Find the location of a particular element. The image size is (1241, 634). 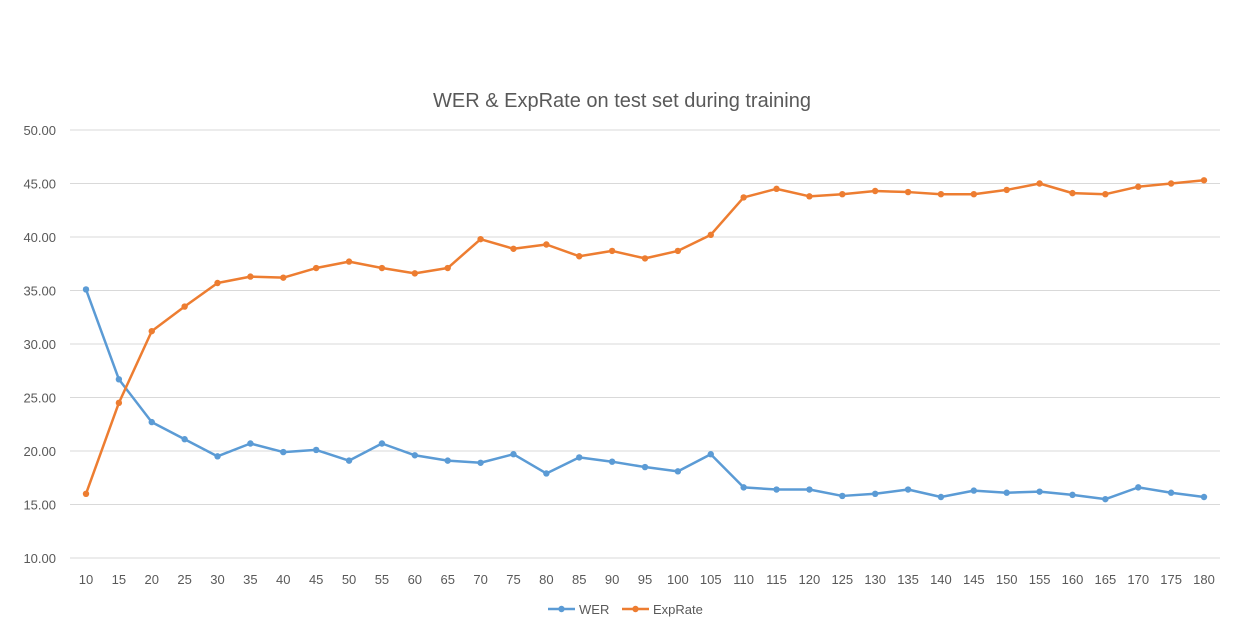

y-tick-label: 20.00 is located at coordinates (39, 451).